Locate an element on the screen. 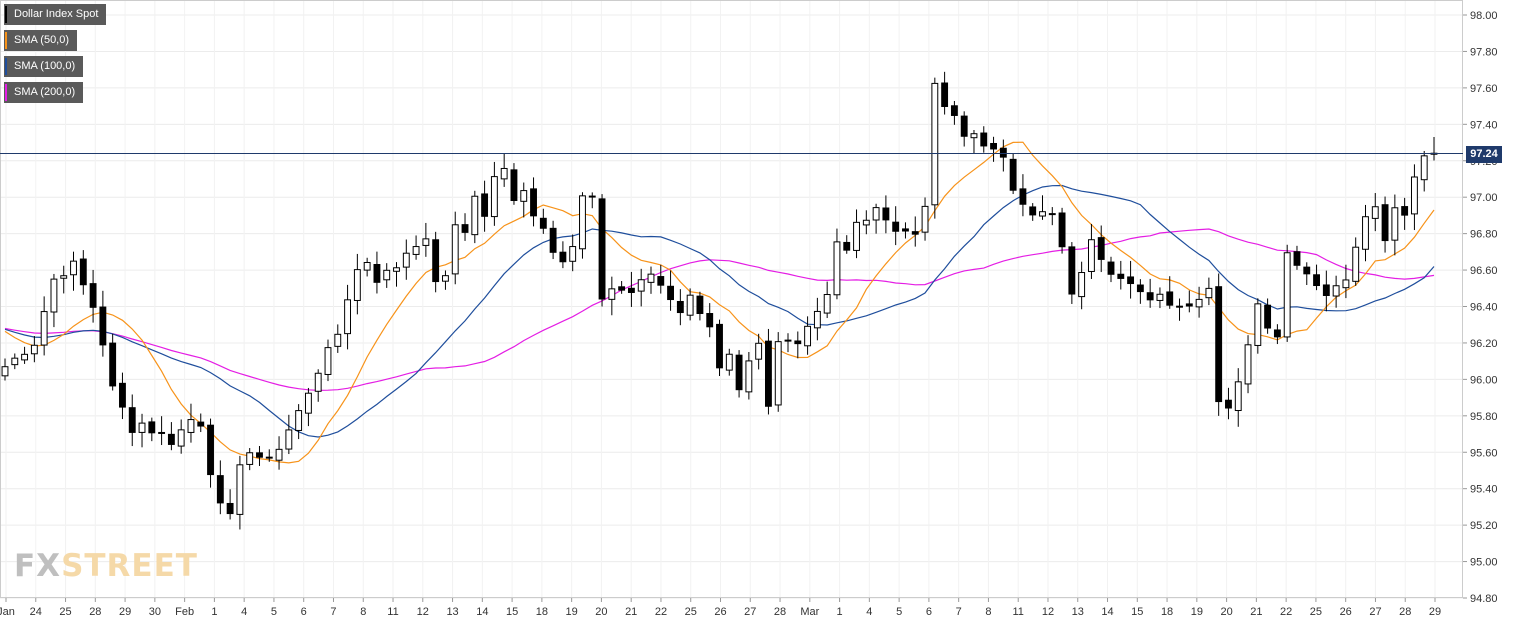  legend-label: SMA (50,0) is located at coordinates (42, 40).